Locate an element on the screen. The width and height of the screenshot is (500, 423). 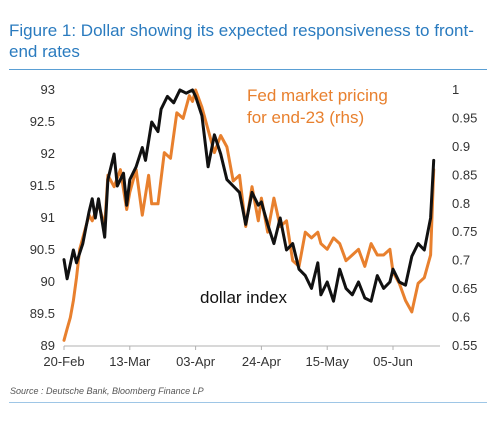
right-tick-label: 0.8 is located at coordinates (461, 203).